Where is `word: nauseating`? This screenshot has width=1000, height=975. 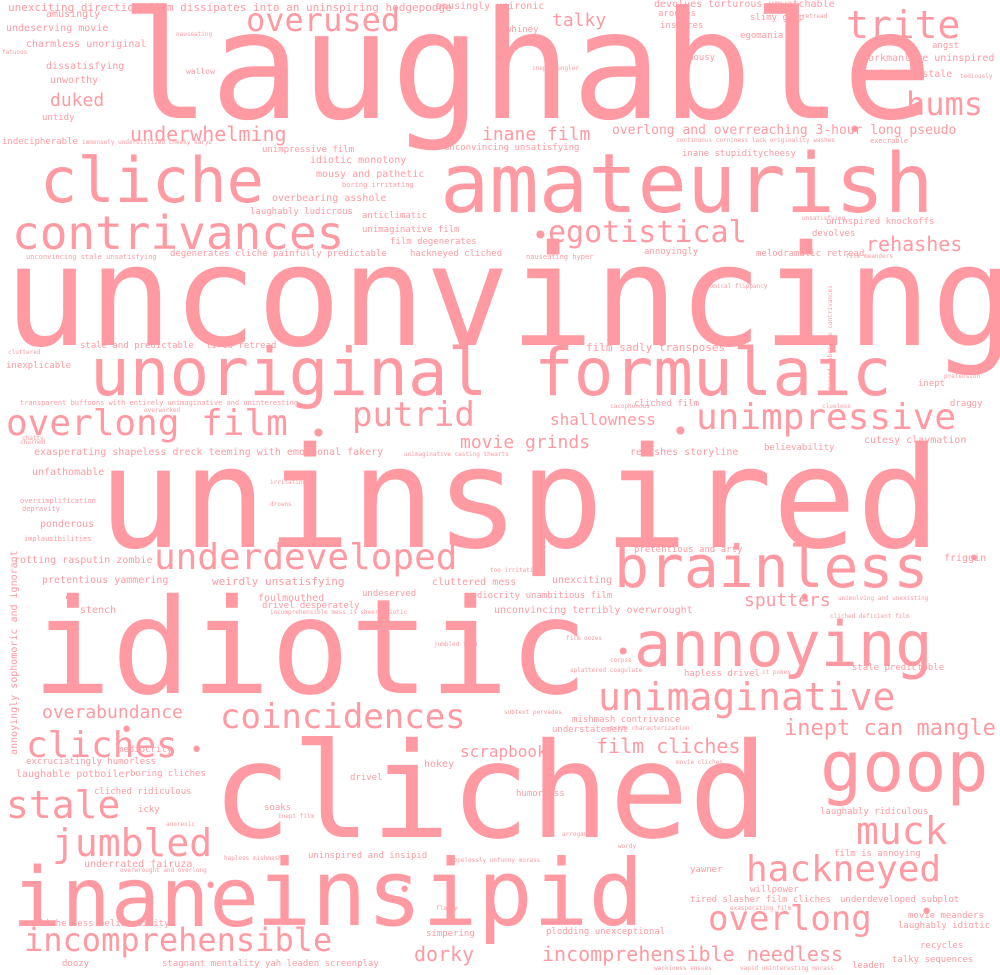 word: nauseating is located at coordinates (194, 34).